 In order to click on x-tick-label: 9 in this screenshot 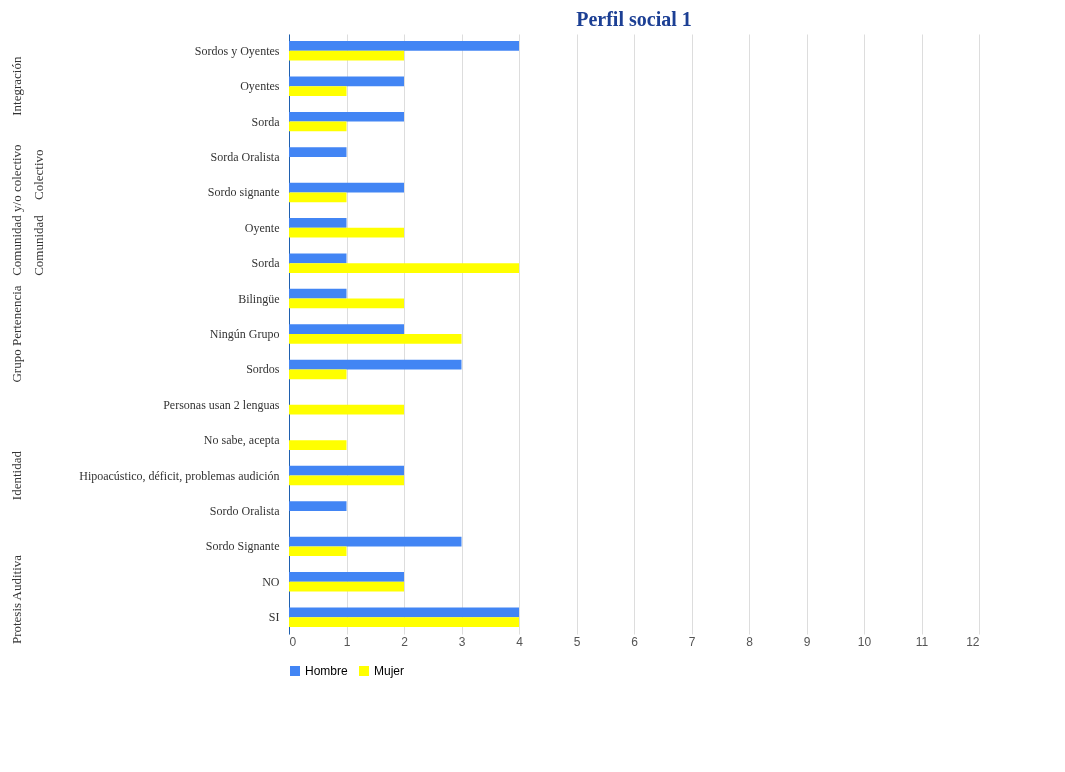, I will do `click(807, 641)`.